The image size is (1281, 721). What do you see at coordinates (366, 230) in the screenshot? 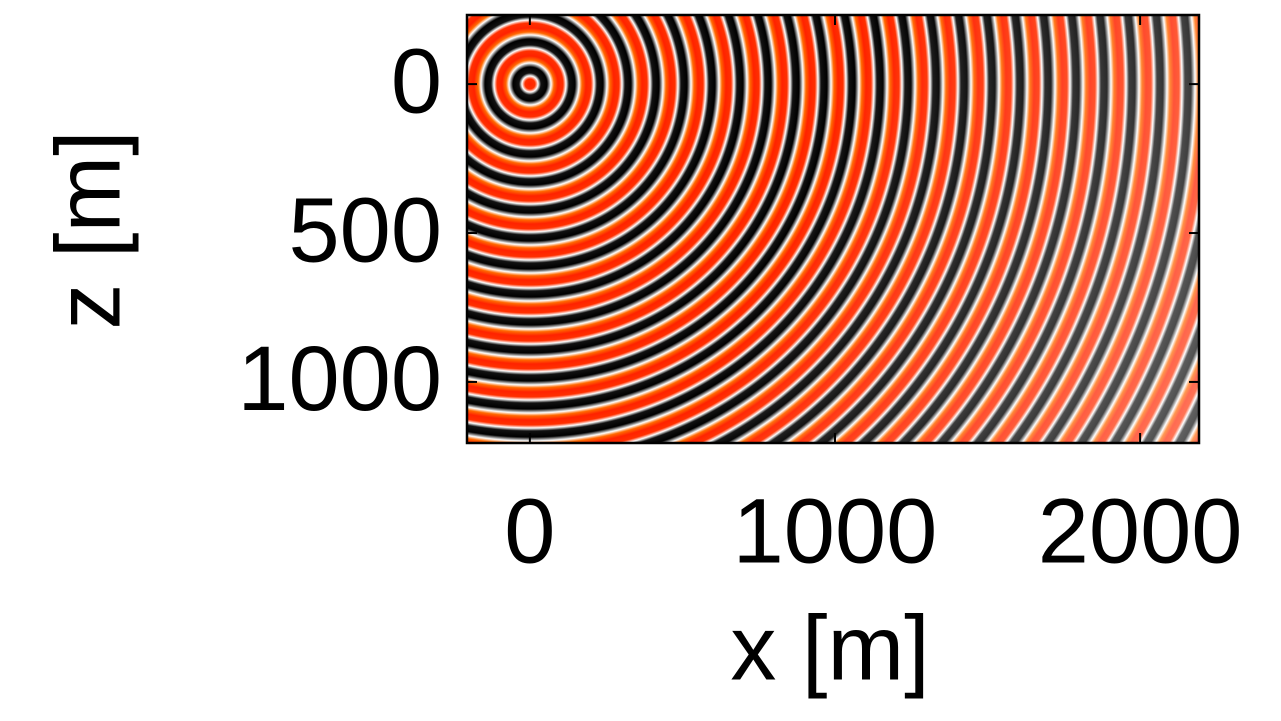
I see `y-tick-label: 500` at bounding box center [366, 230].